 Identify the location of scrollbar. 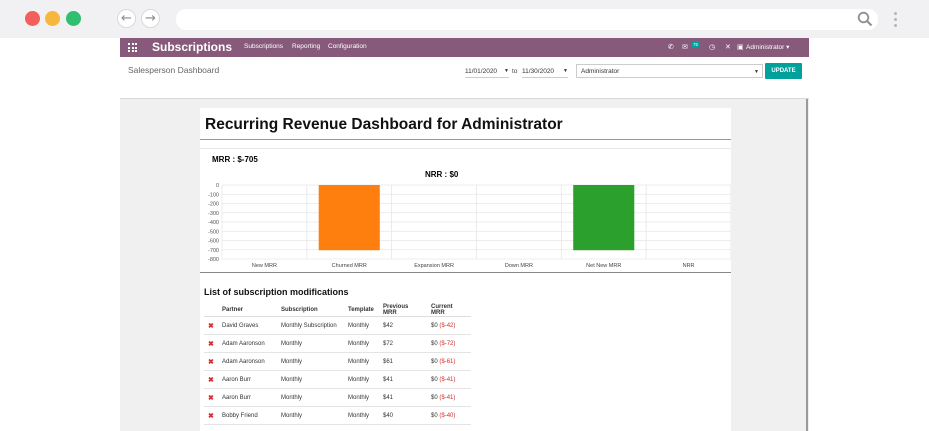
(807, 265).